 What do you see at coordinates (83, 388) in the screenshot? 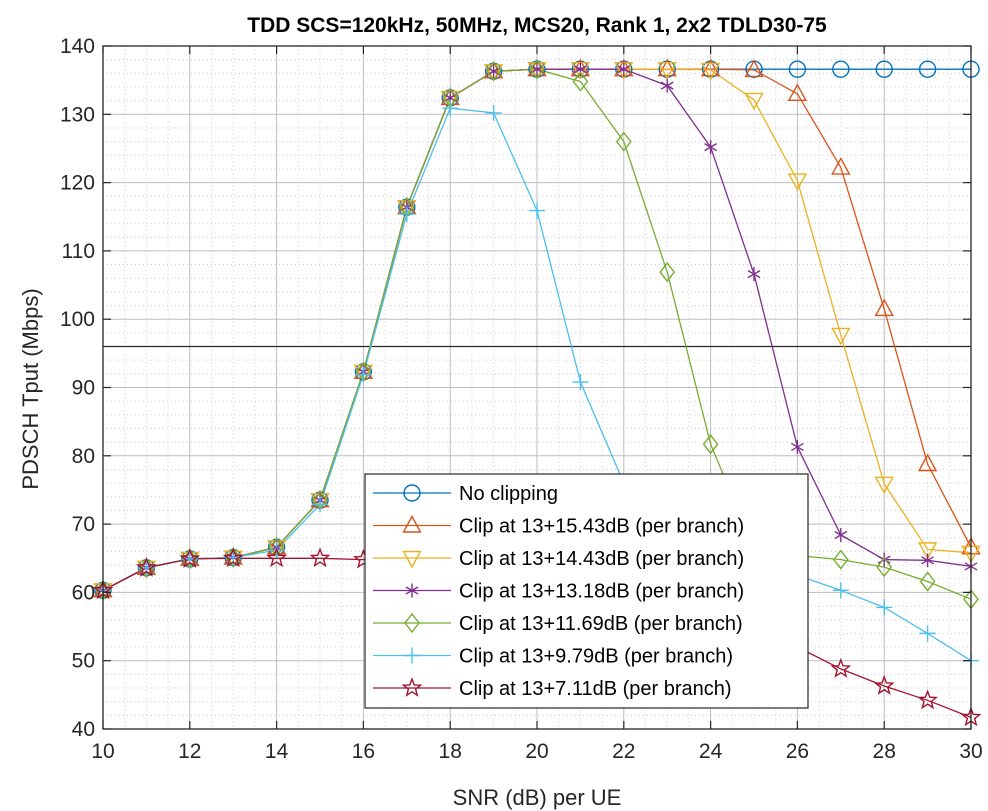
I see `y-tick-label: 90` at bounding box center [83, 388].